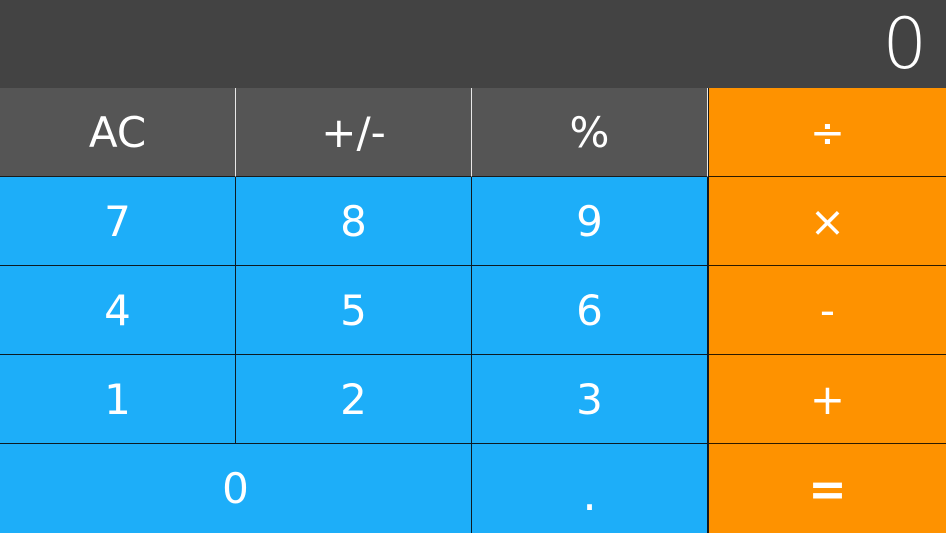  What do you see at coordinates (590, 132) in the screenshot?
I see `percent-button: %` at bounding box center [590, 132].